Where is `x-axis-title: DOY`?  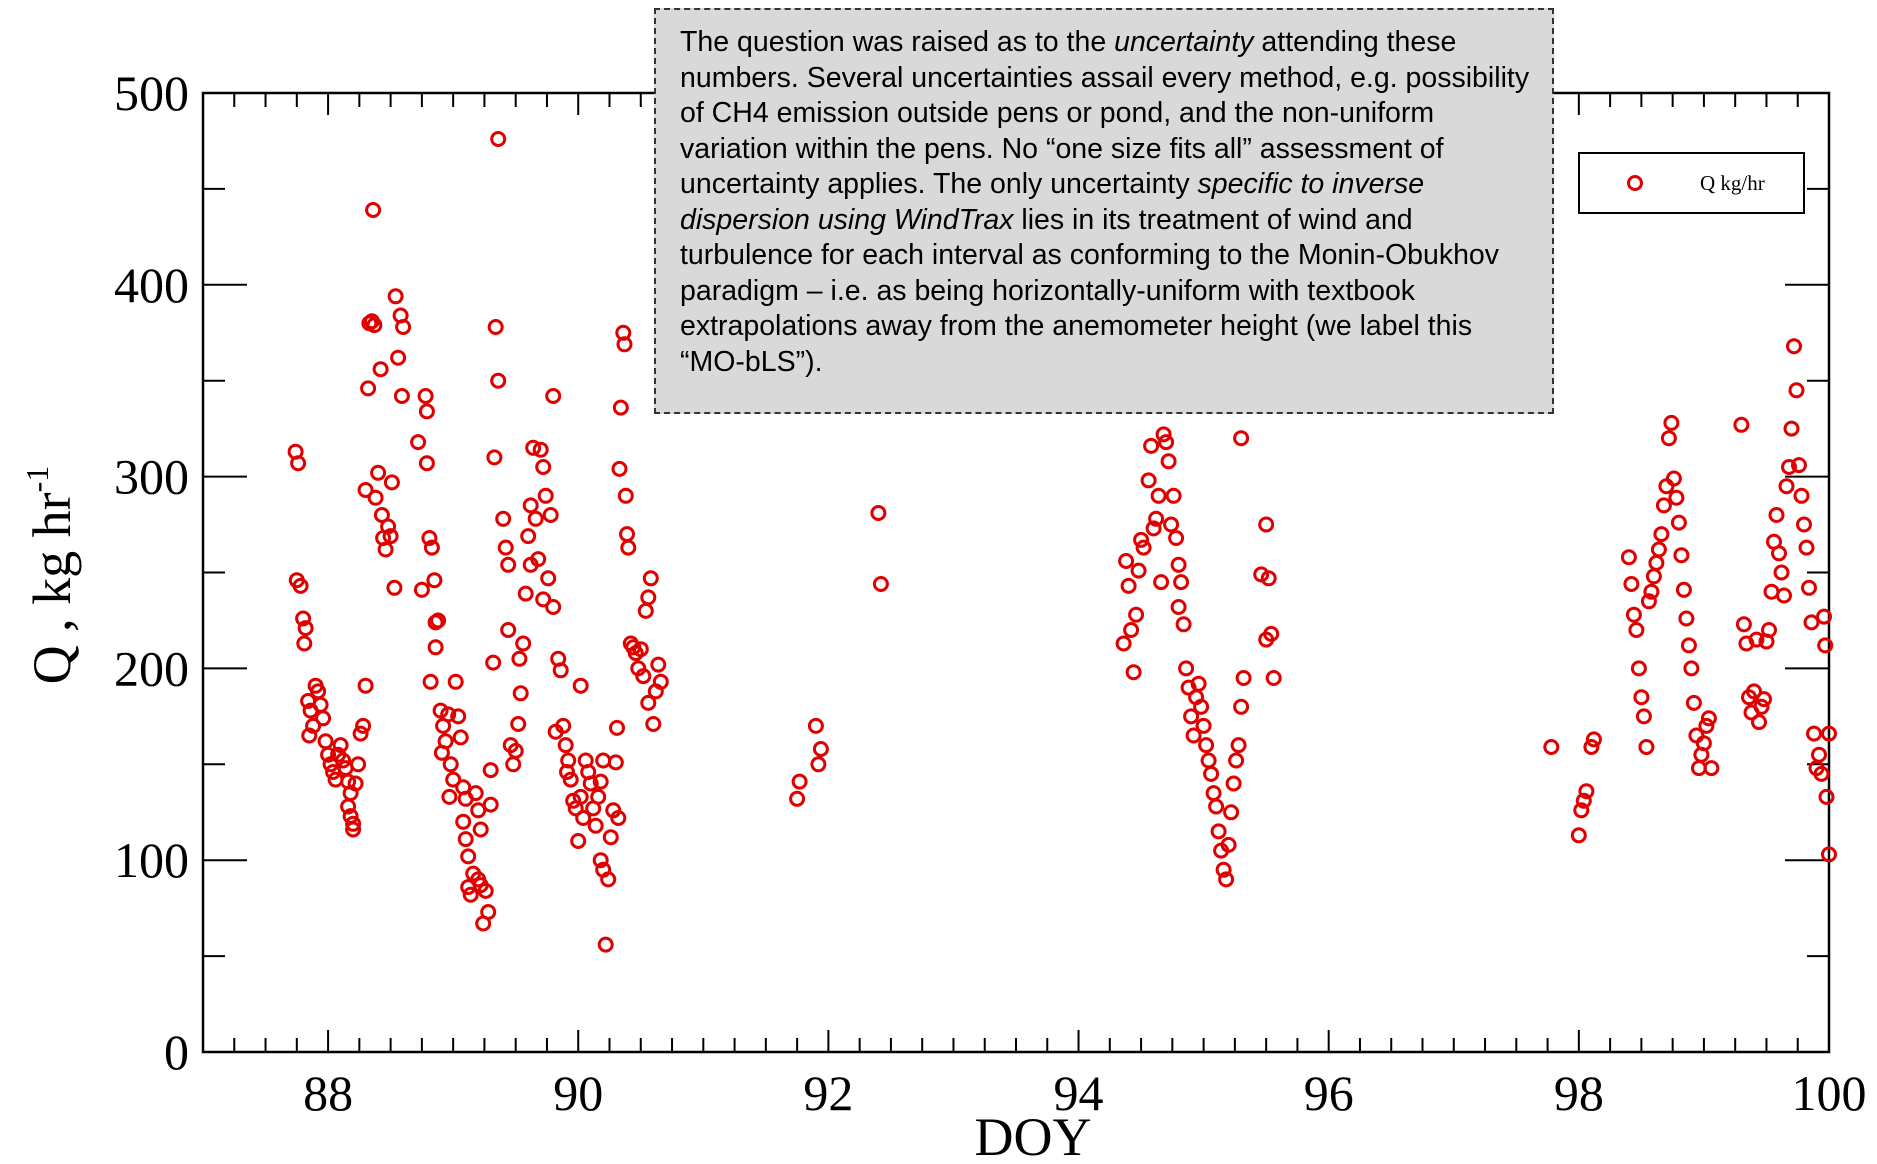
x-axis-title: DOY is located at coordinates (1033, 1135).